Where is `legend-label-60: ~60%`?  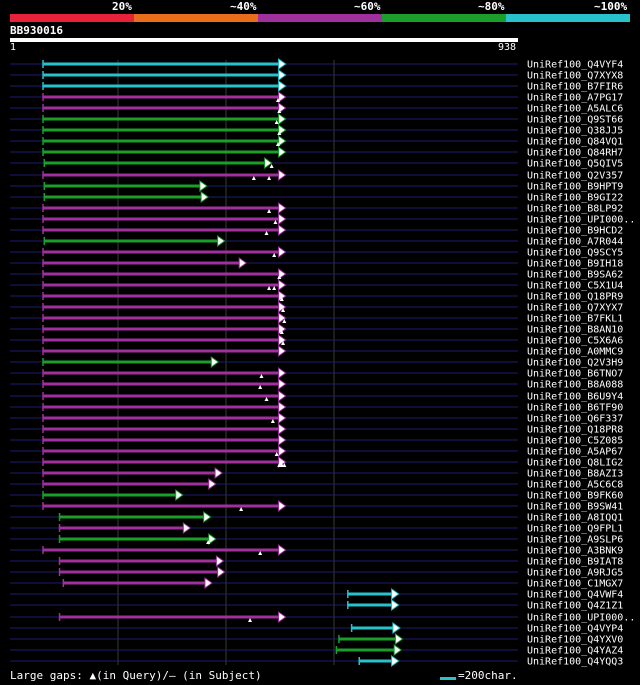 legend-label-60: ~60% is located at coordinates (367, 6).